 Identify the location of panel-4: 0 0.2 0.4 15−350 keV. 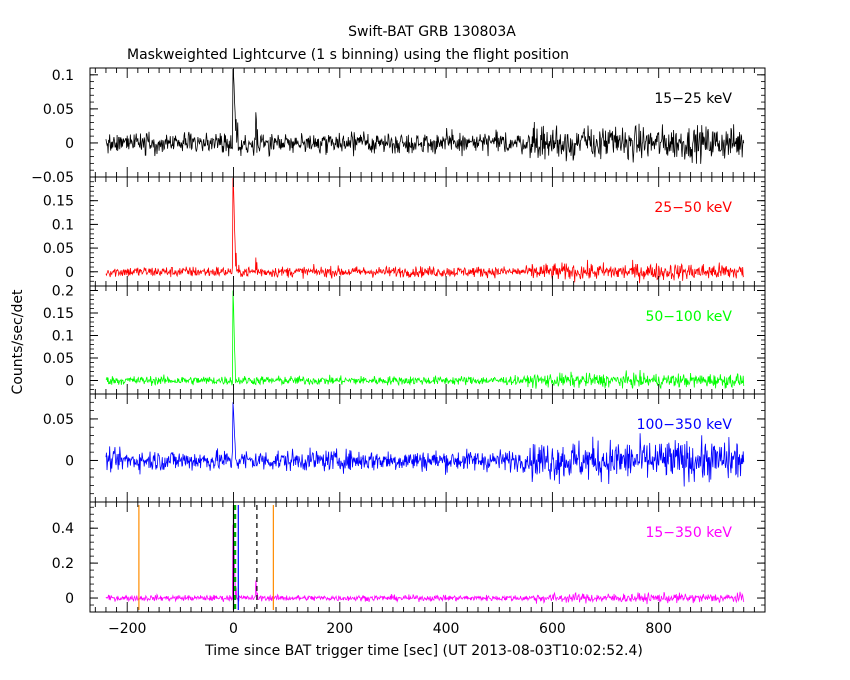
(409, 557).